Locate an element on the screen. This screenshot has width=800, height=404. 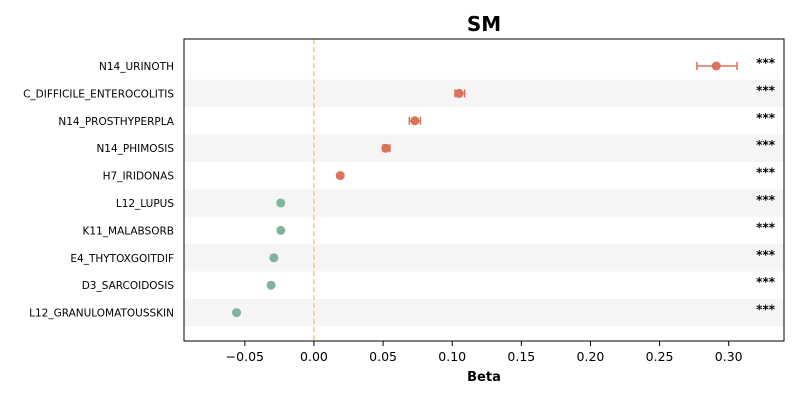
x-axis-ticks: −0.05 0.00 0.05 0.10 0.15 0.20 0.25 0.30 is located at coordinates (484, 352).